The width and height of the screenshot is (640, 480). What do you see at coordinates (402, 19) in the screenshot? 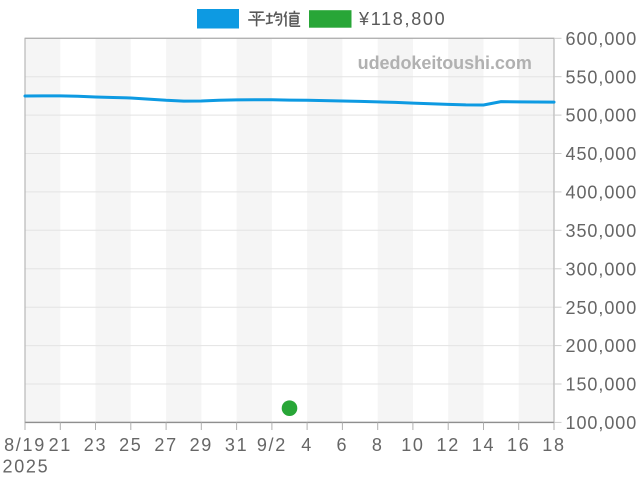
I see `svg-text: ¥118,800` at bounding box center [402, 19].